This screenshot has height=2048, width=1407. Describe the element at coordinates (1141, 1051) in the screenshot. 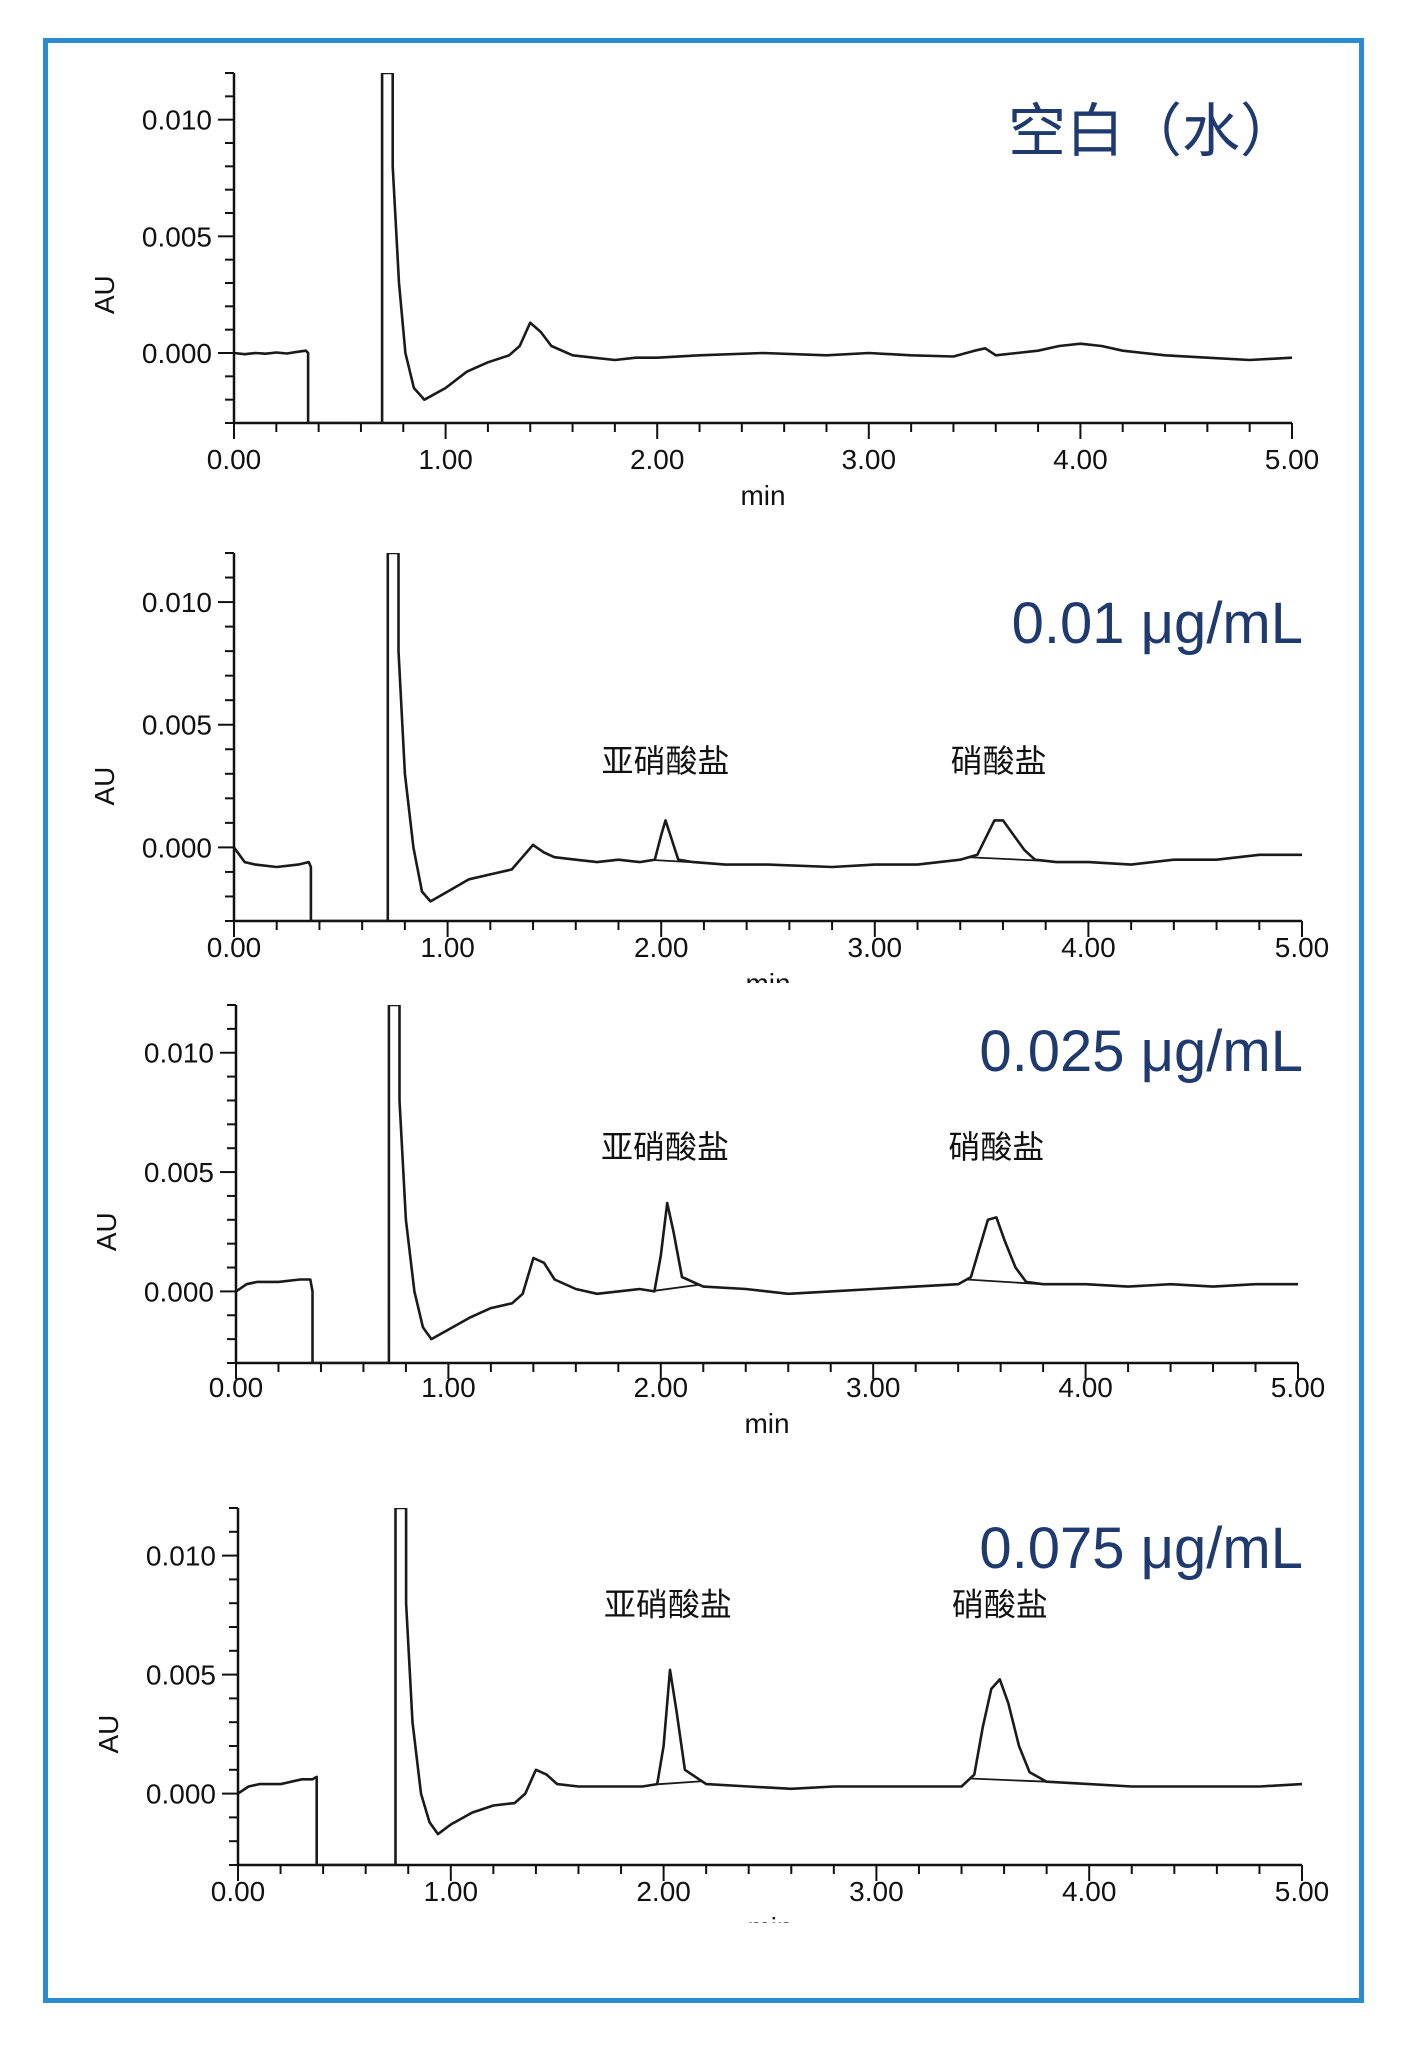

I see `panel-title: 0.025 μg/mL` at that location.